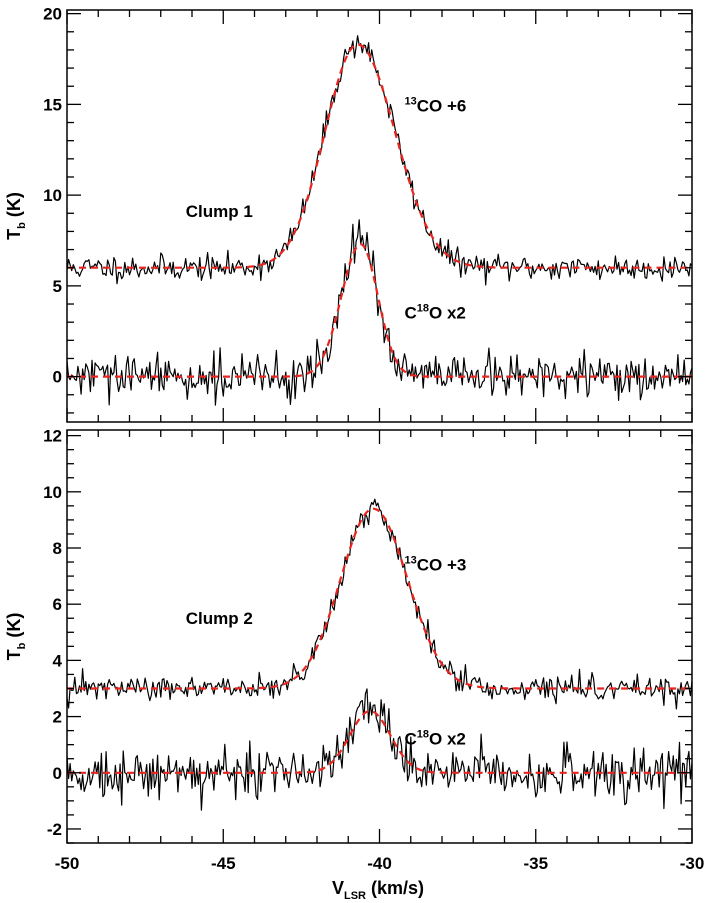 The width and height of the screenshot is (710, 903). Describe the element at coordinates (692, 863) in the screenshot. I see `x-tick-label: -30` at that location.